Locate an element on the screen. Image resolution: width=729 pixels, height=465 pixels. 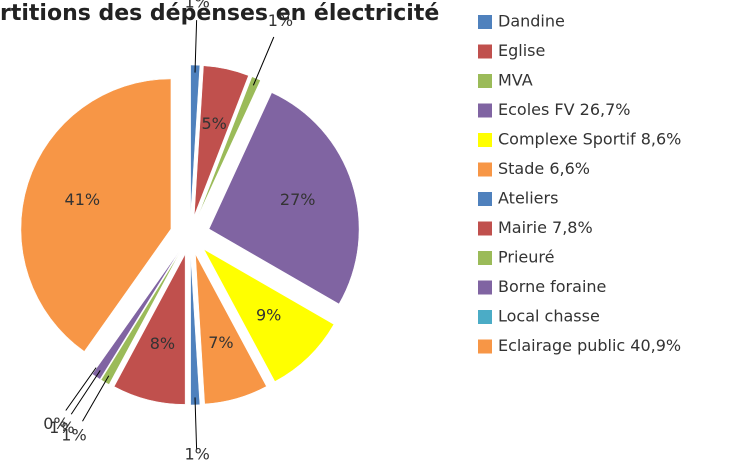
legend-label: Complexe Sportif 8,6% is located at coordinates (589, 139).